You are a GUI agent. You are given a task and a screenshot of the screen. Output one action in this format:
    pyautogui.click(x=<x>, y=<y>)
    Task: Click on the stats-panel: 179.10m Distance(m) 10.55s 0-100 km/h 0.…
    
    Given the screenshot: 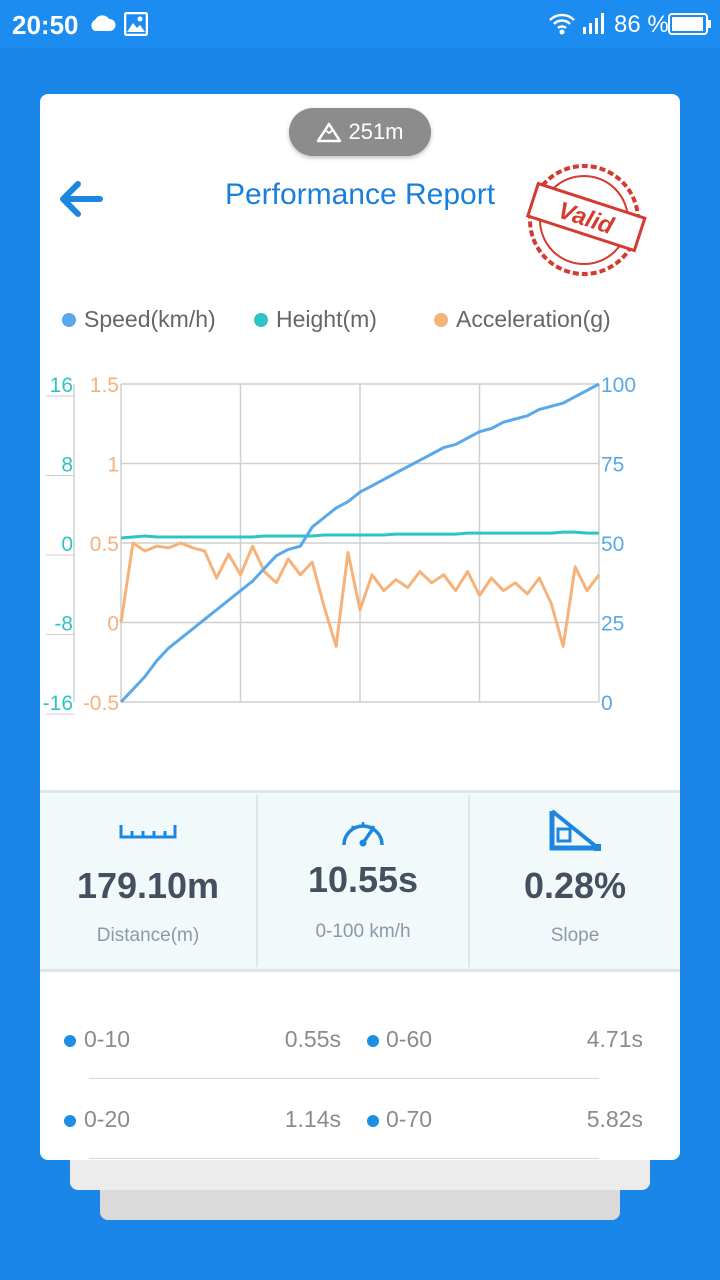 What is the action you would take?
    pyautogui.click(x=360, y=881)
    